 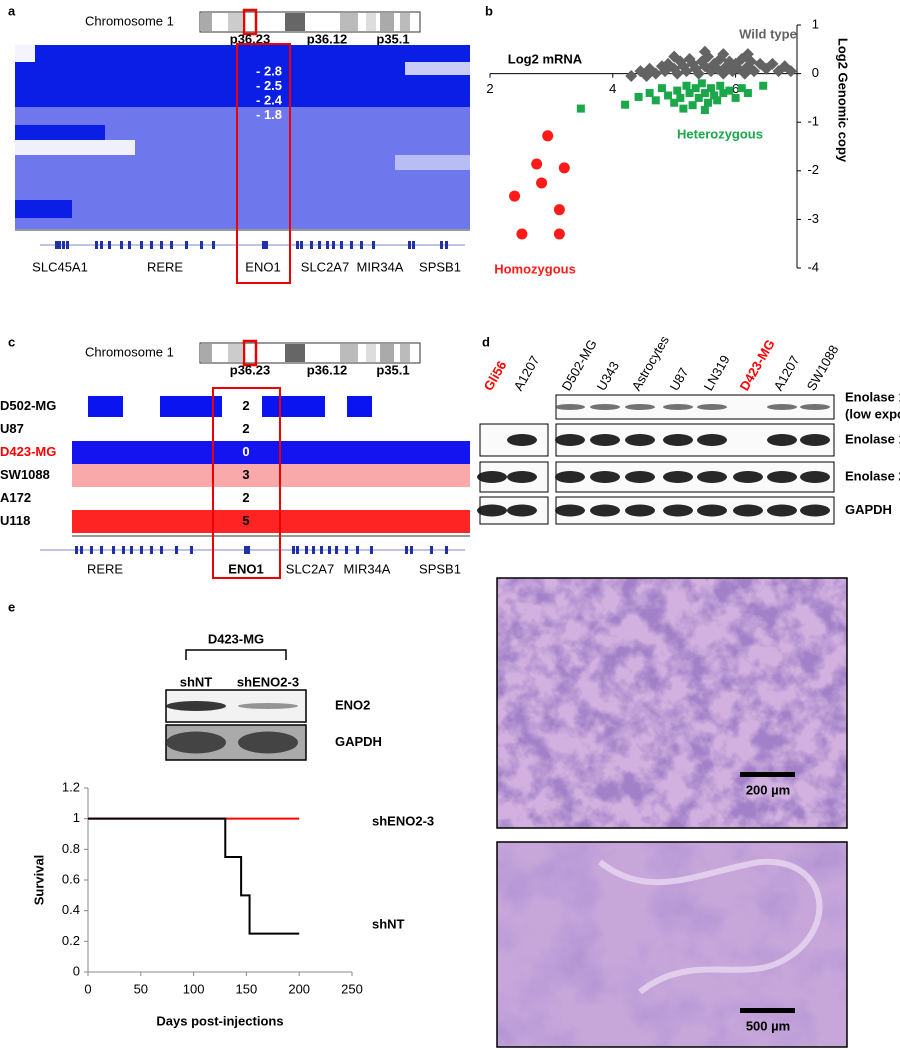 I want to click on gene-label: RERE, so click(x=105, y=568).